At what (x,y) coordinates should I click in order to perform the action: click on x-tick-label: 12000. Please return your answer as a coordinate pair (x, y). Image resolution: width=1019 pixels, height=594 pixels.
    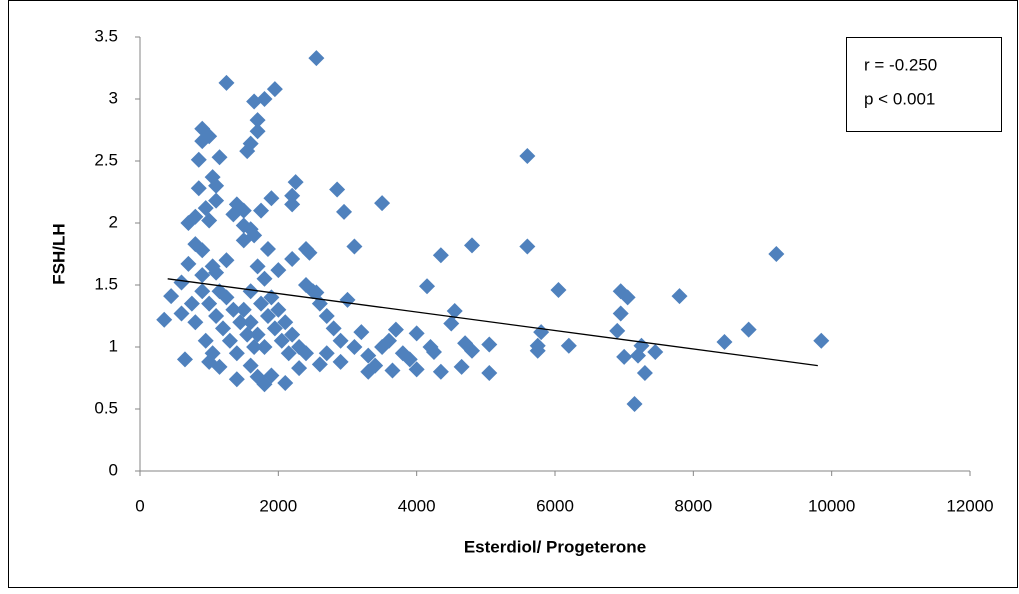
    Looking at the image, I should click on (969, 505).